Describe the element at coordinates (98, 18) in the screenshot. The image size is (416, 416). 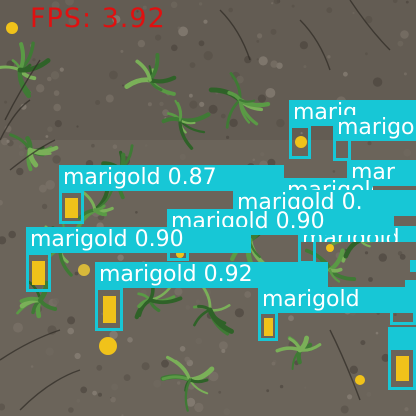
I see `fps-counter: FPS: 3.92` at that location.